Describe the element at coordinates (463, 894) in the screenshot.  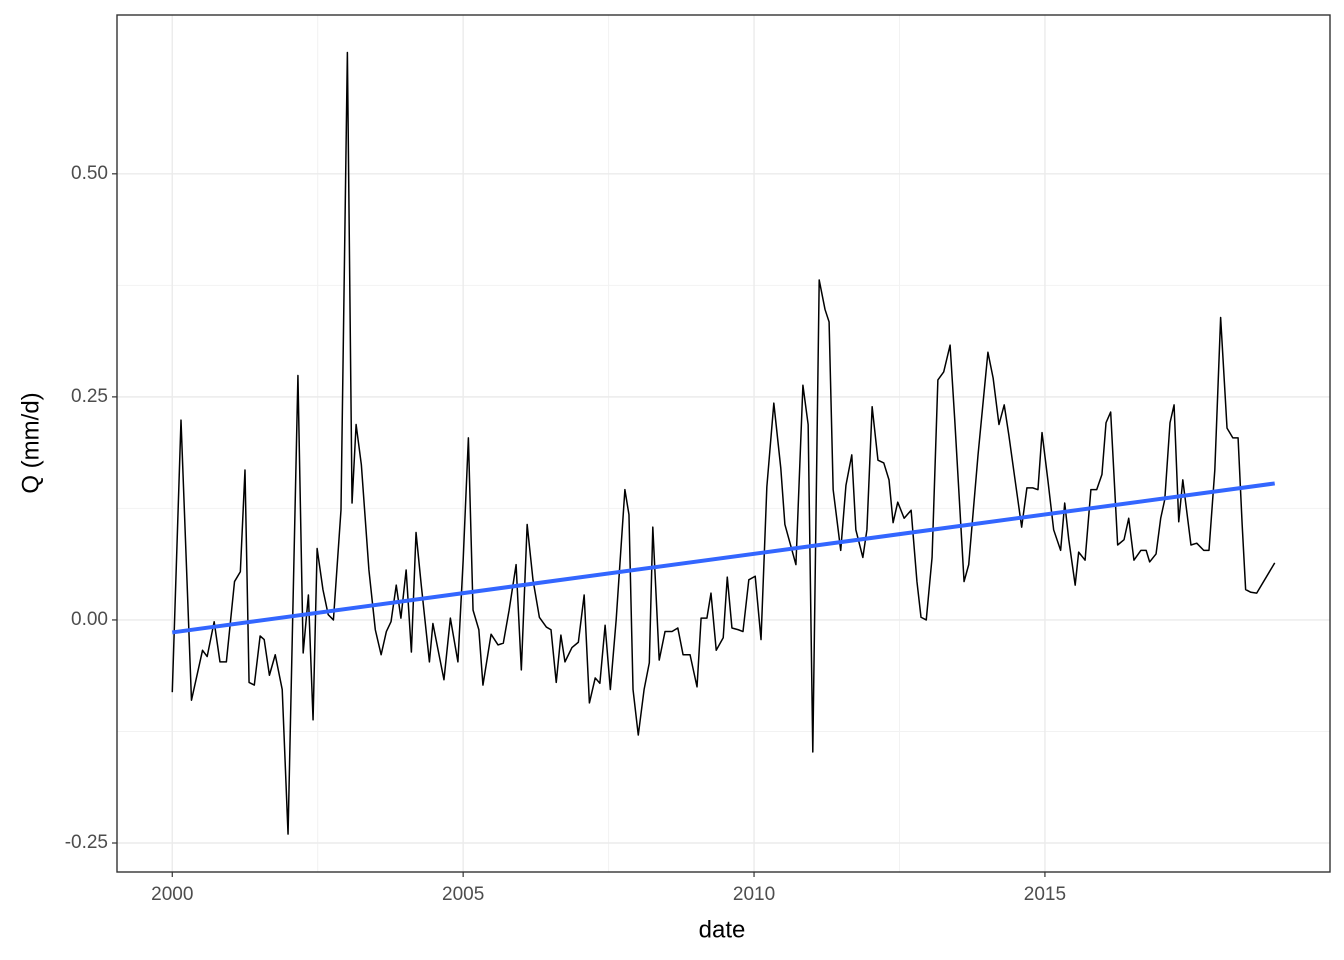
I see `x-tick-label: 2005` at that location.